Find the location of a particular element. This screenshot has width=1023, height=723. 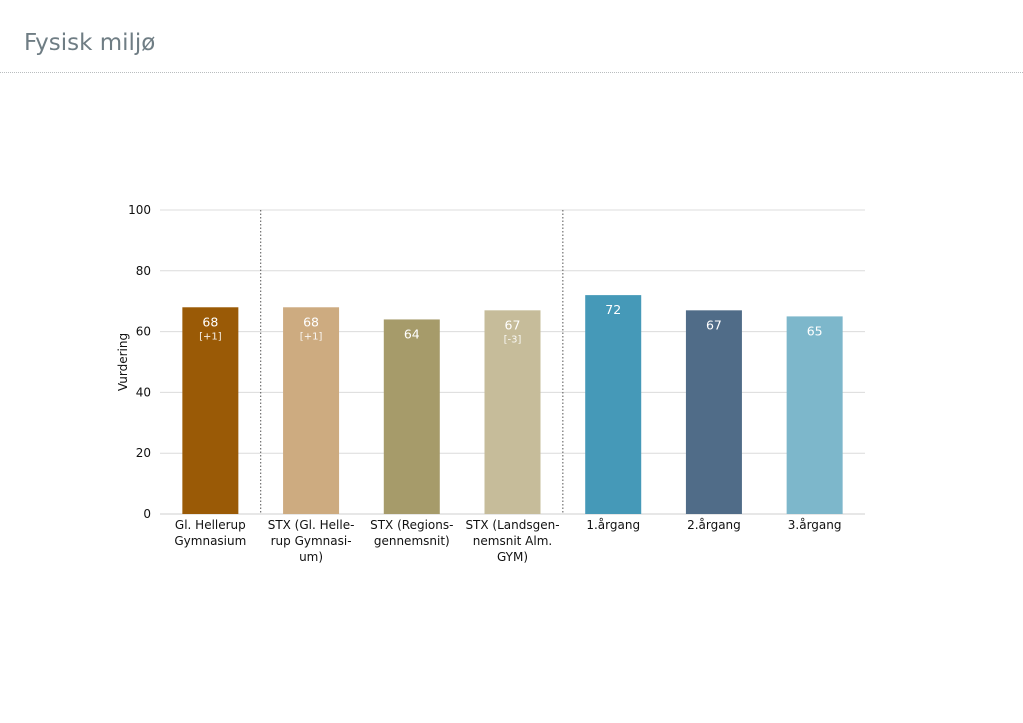

category-label: 1.årgang is located at coordinates (613, 525).